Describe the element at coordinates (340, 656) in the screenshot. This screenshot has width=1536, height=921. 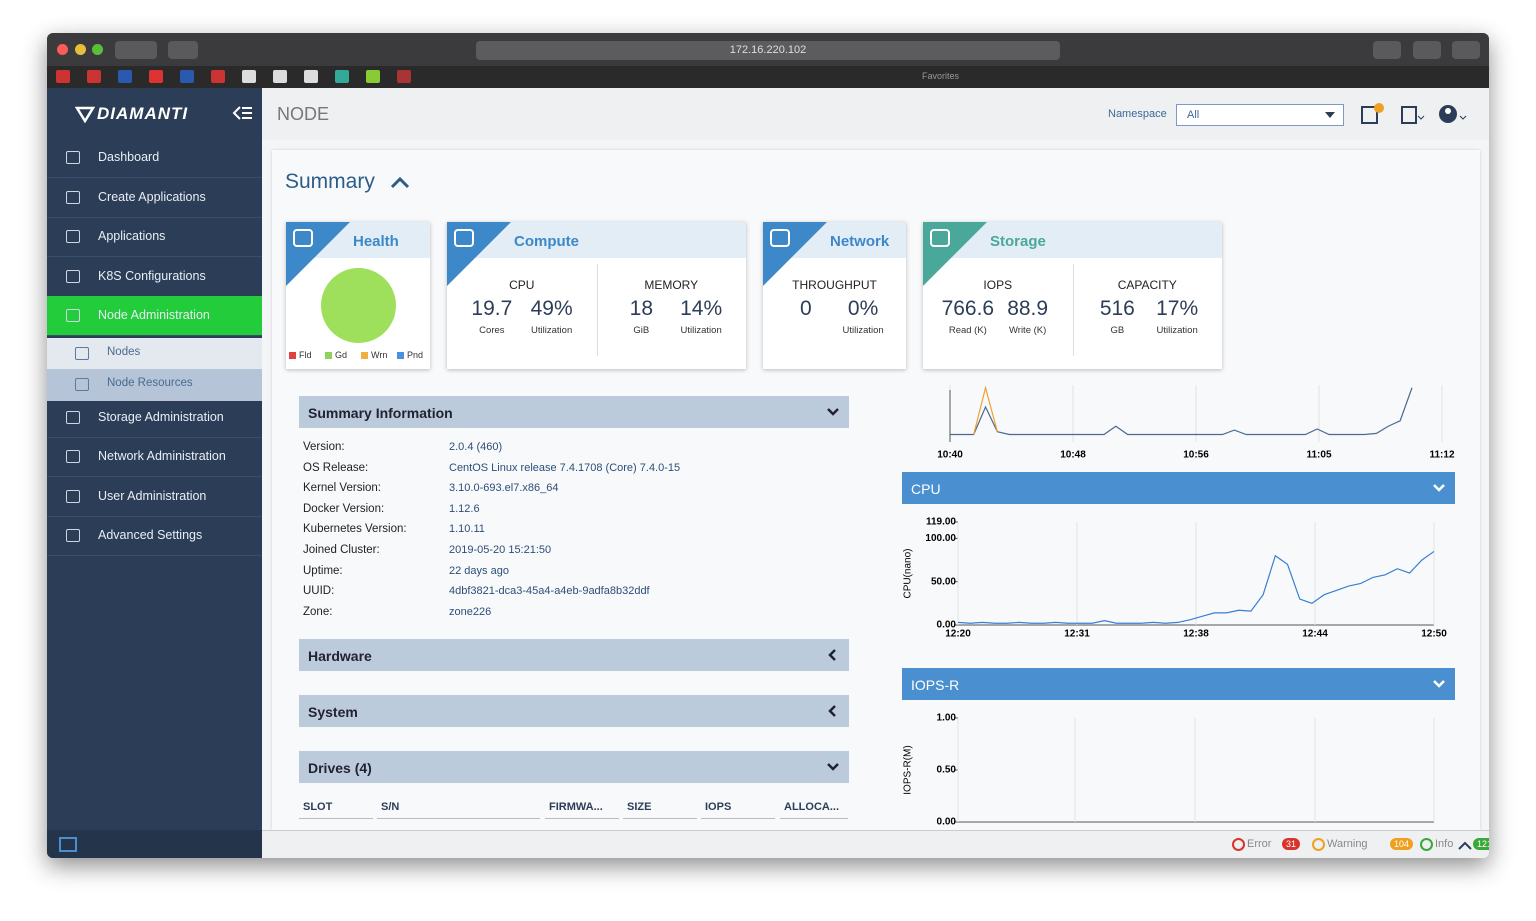
I see `section-title: Hardware` at that location.